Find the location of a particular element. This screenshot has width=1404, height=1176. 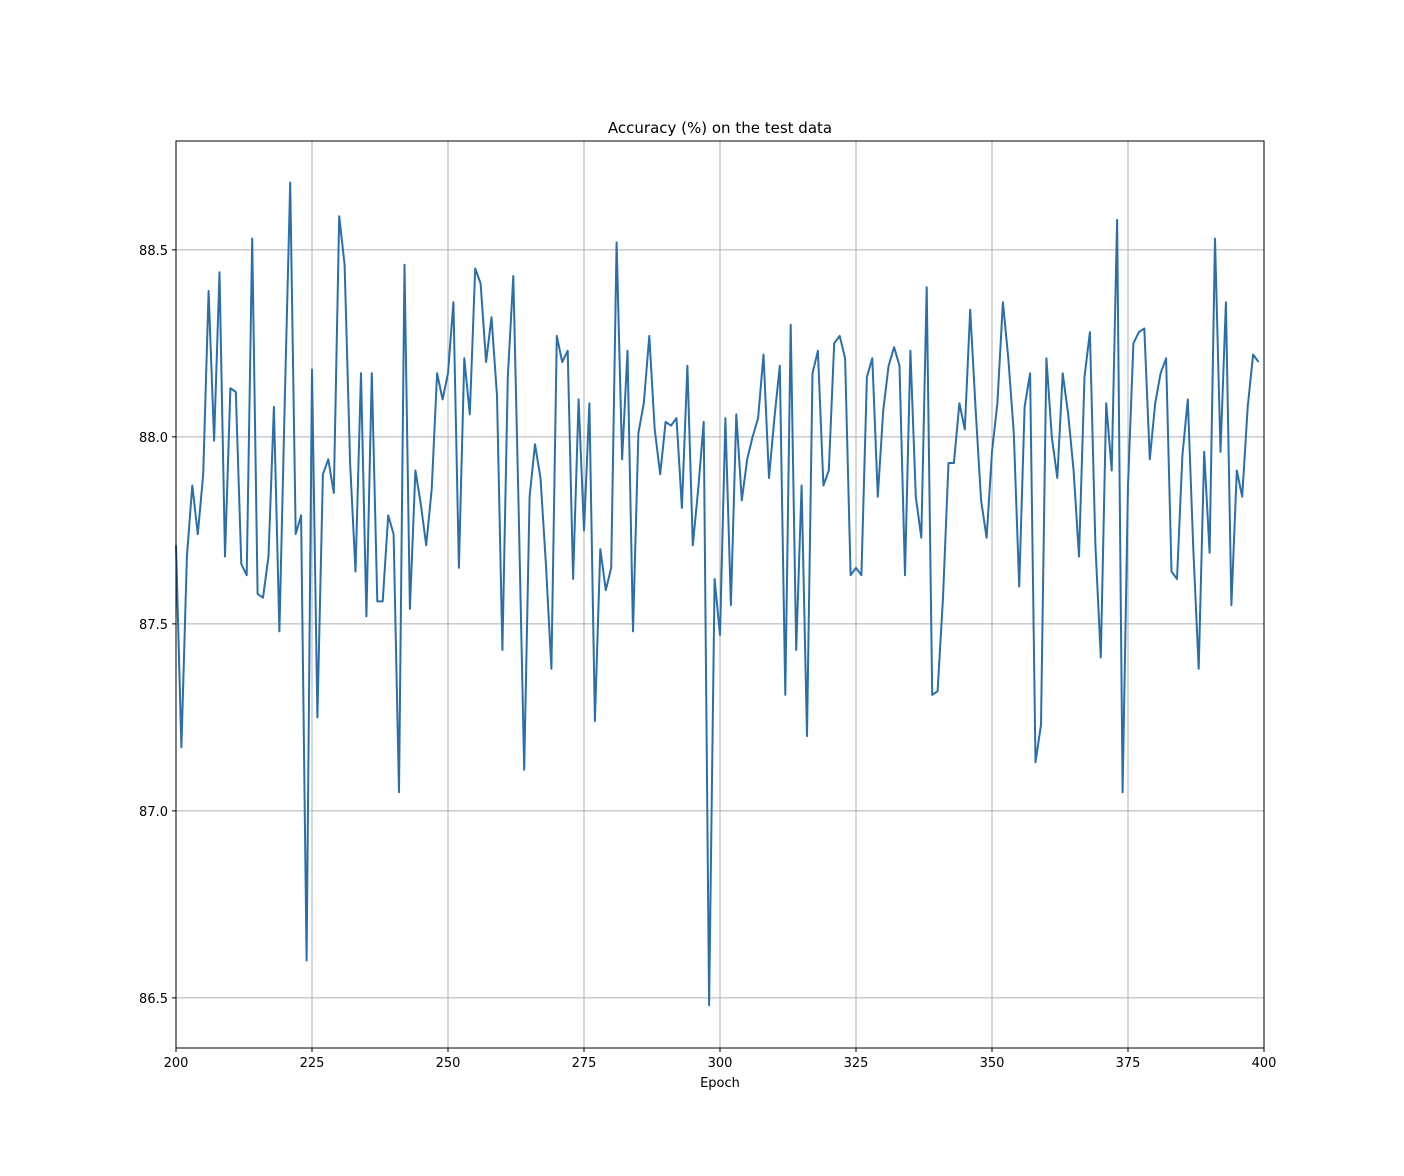

x-tick-label: 275 is located at coordinates (584, 1063).